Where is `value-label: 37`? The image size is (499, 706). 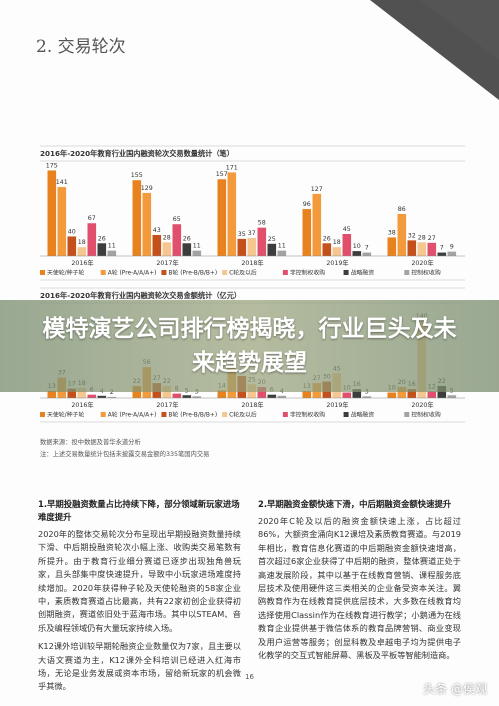
value-label: 37 is located at coordinates (252, 233).